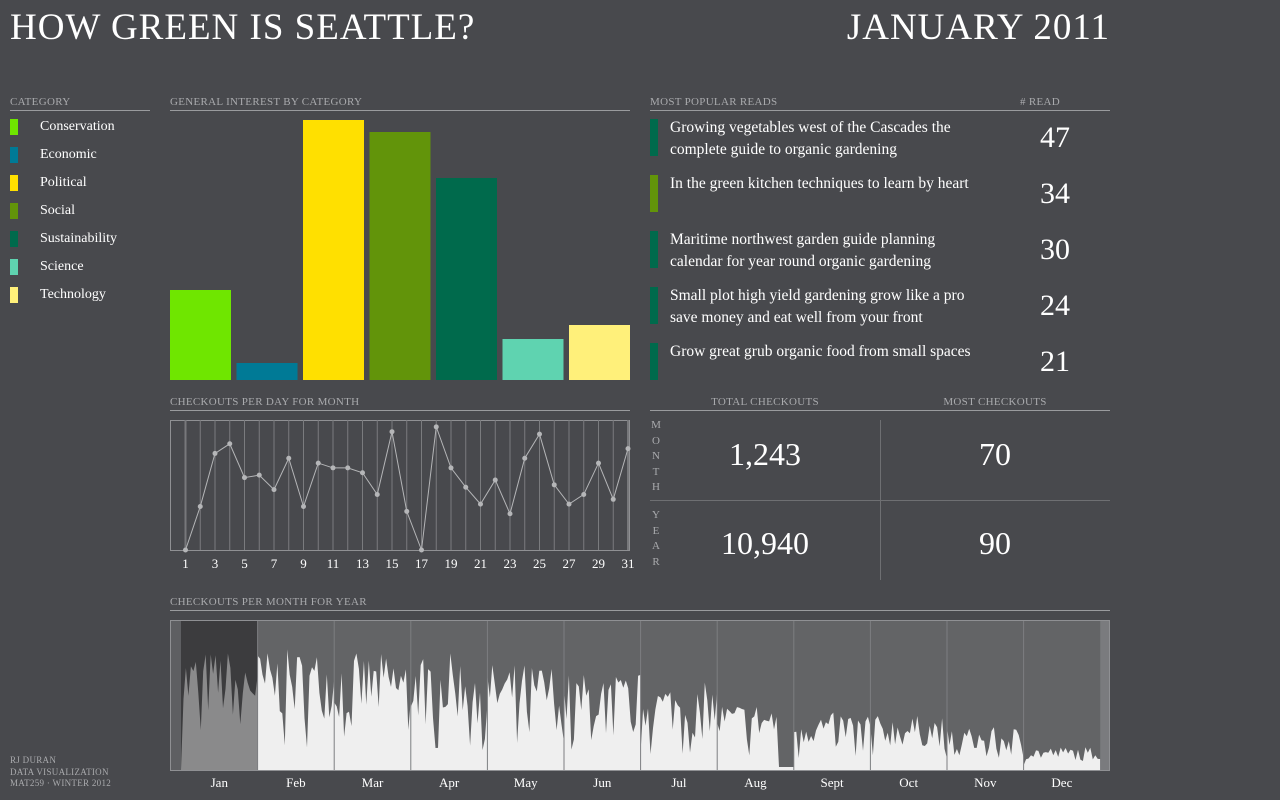 Image resolution: width=1280 pixels, height=800 pixels. Describe the element at coordinates (267, 371) in the screenshot. I see `bar-economic` at that location.